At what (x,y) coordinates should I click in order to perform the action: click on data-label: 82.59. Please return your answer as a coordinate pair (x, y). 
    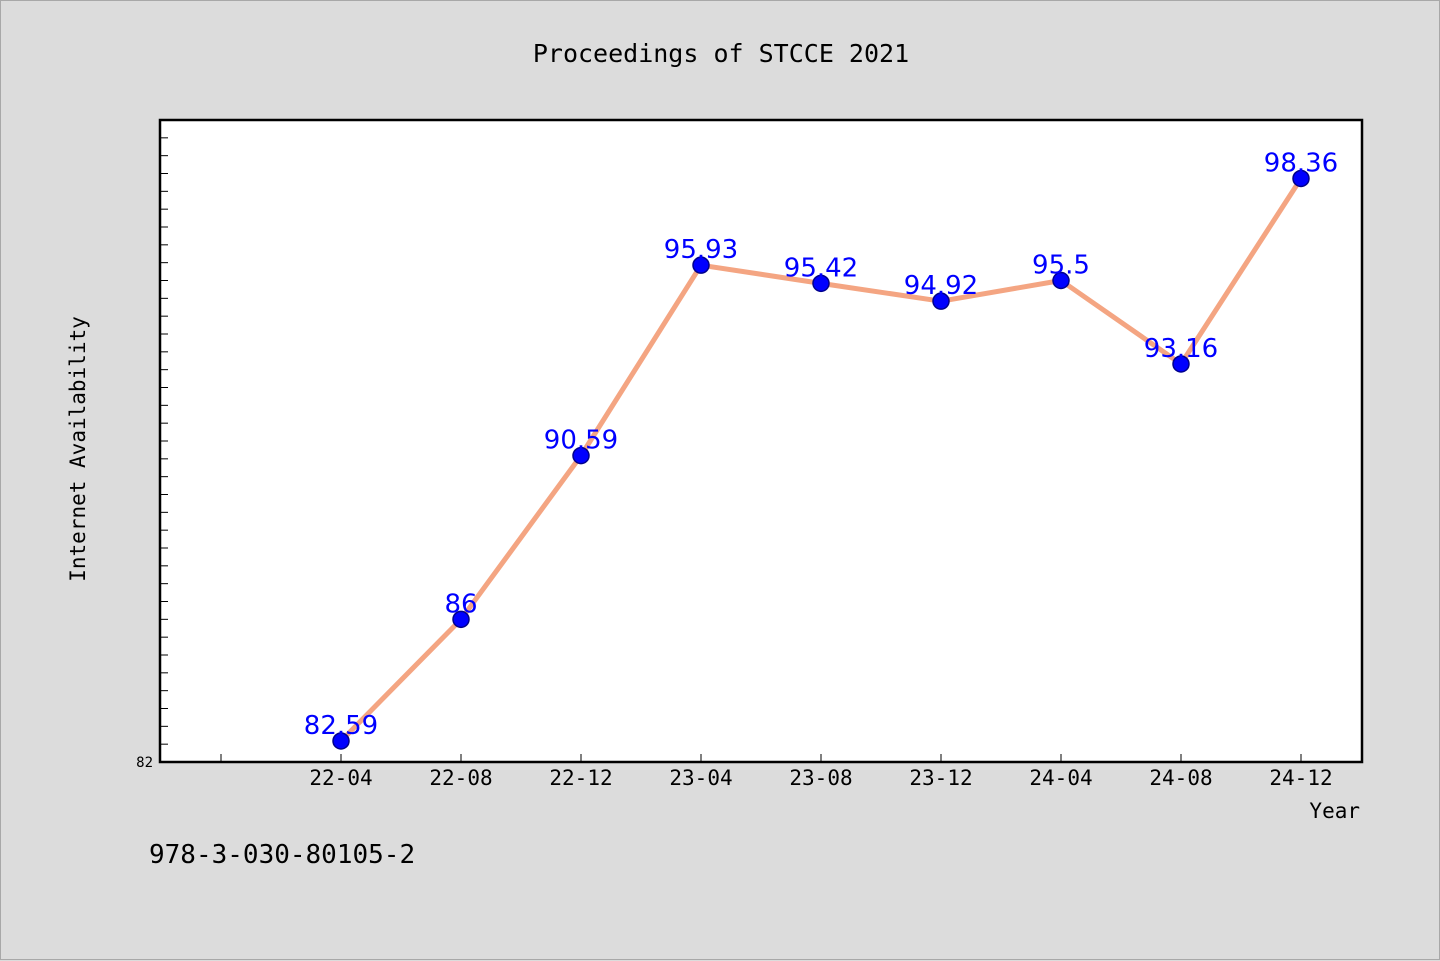
    Looking at the image, I should click on (341, 726).